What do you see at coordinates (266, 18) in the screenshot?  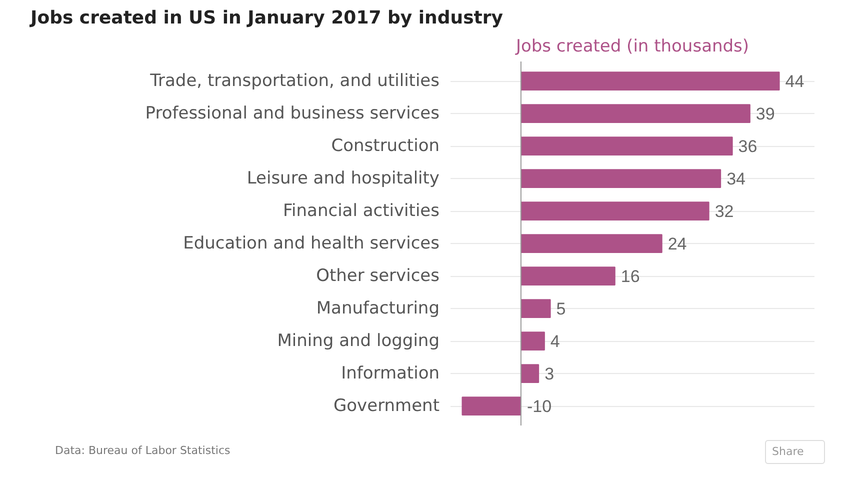 I see `text: Jobs created in US in January 2017 by industry` at bounding box center [266, 18].